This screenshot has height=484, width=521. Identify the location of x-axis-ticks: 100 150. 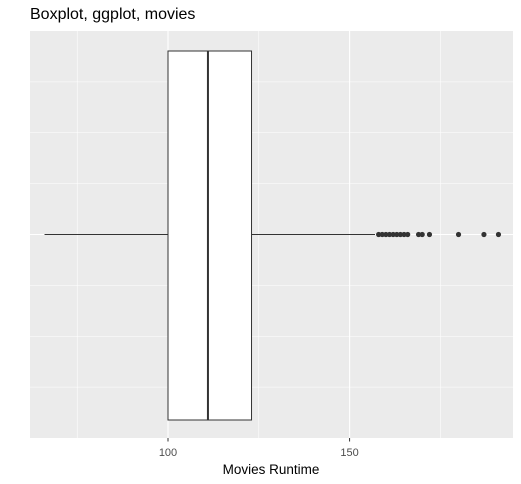
(259, 448).